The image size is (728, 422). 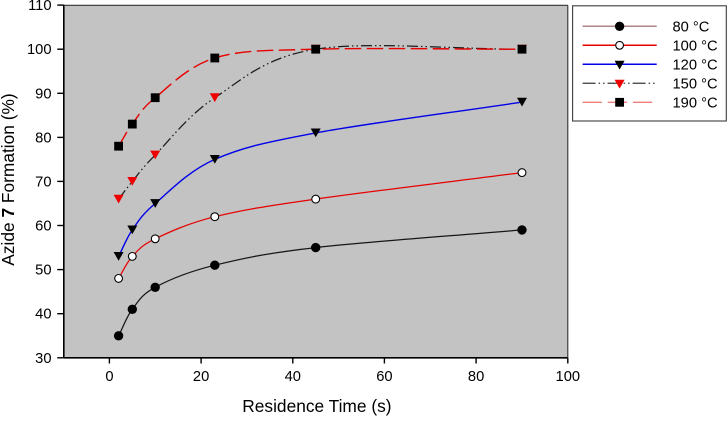 I want to click on svg-text: 30, so click(x=43, y=359).